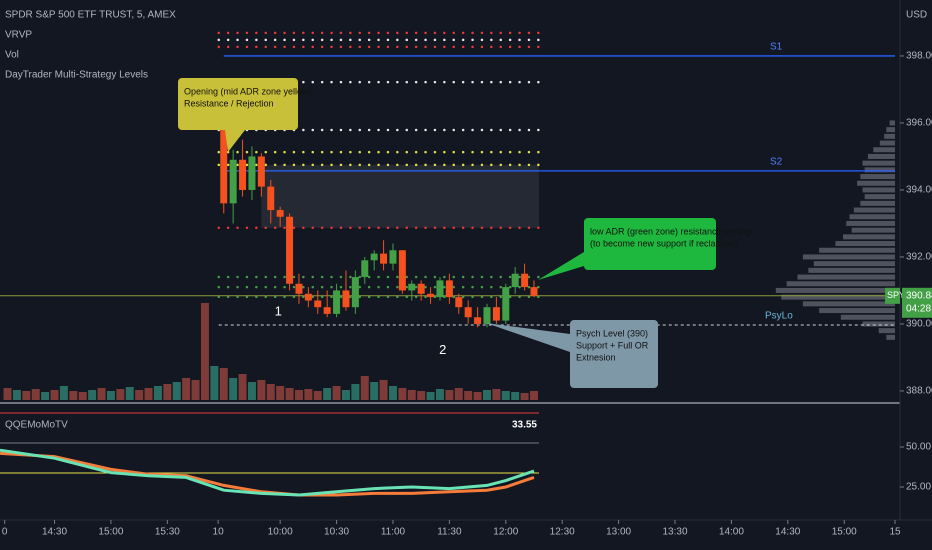  I want to click on last-price: 390.84, so click(919, 295).